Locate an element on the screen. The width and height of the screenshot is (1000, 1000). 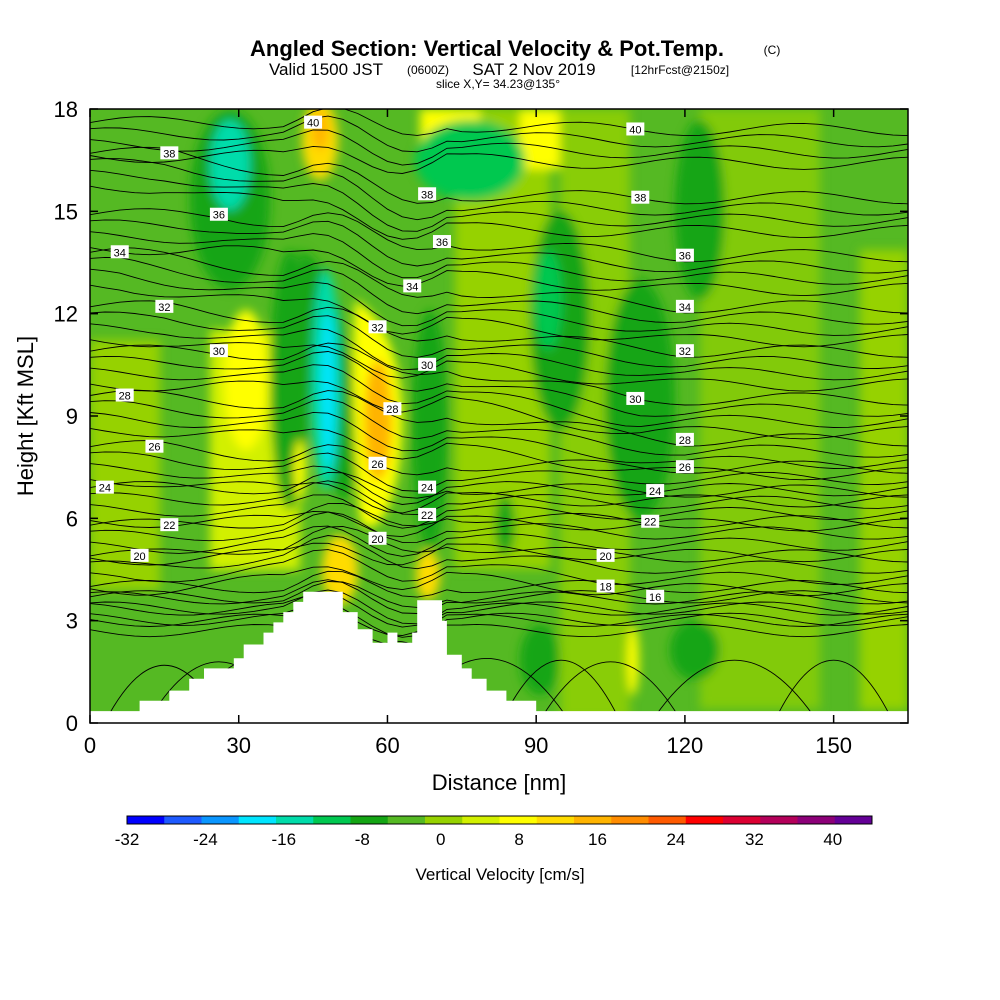
contour-label-text: 16 is located at coordinates (655, 598).